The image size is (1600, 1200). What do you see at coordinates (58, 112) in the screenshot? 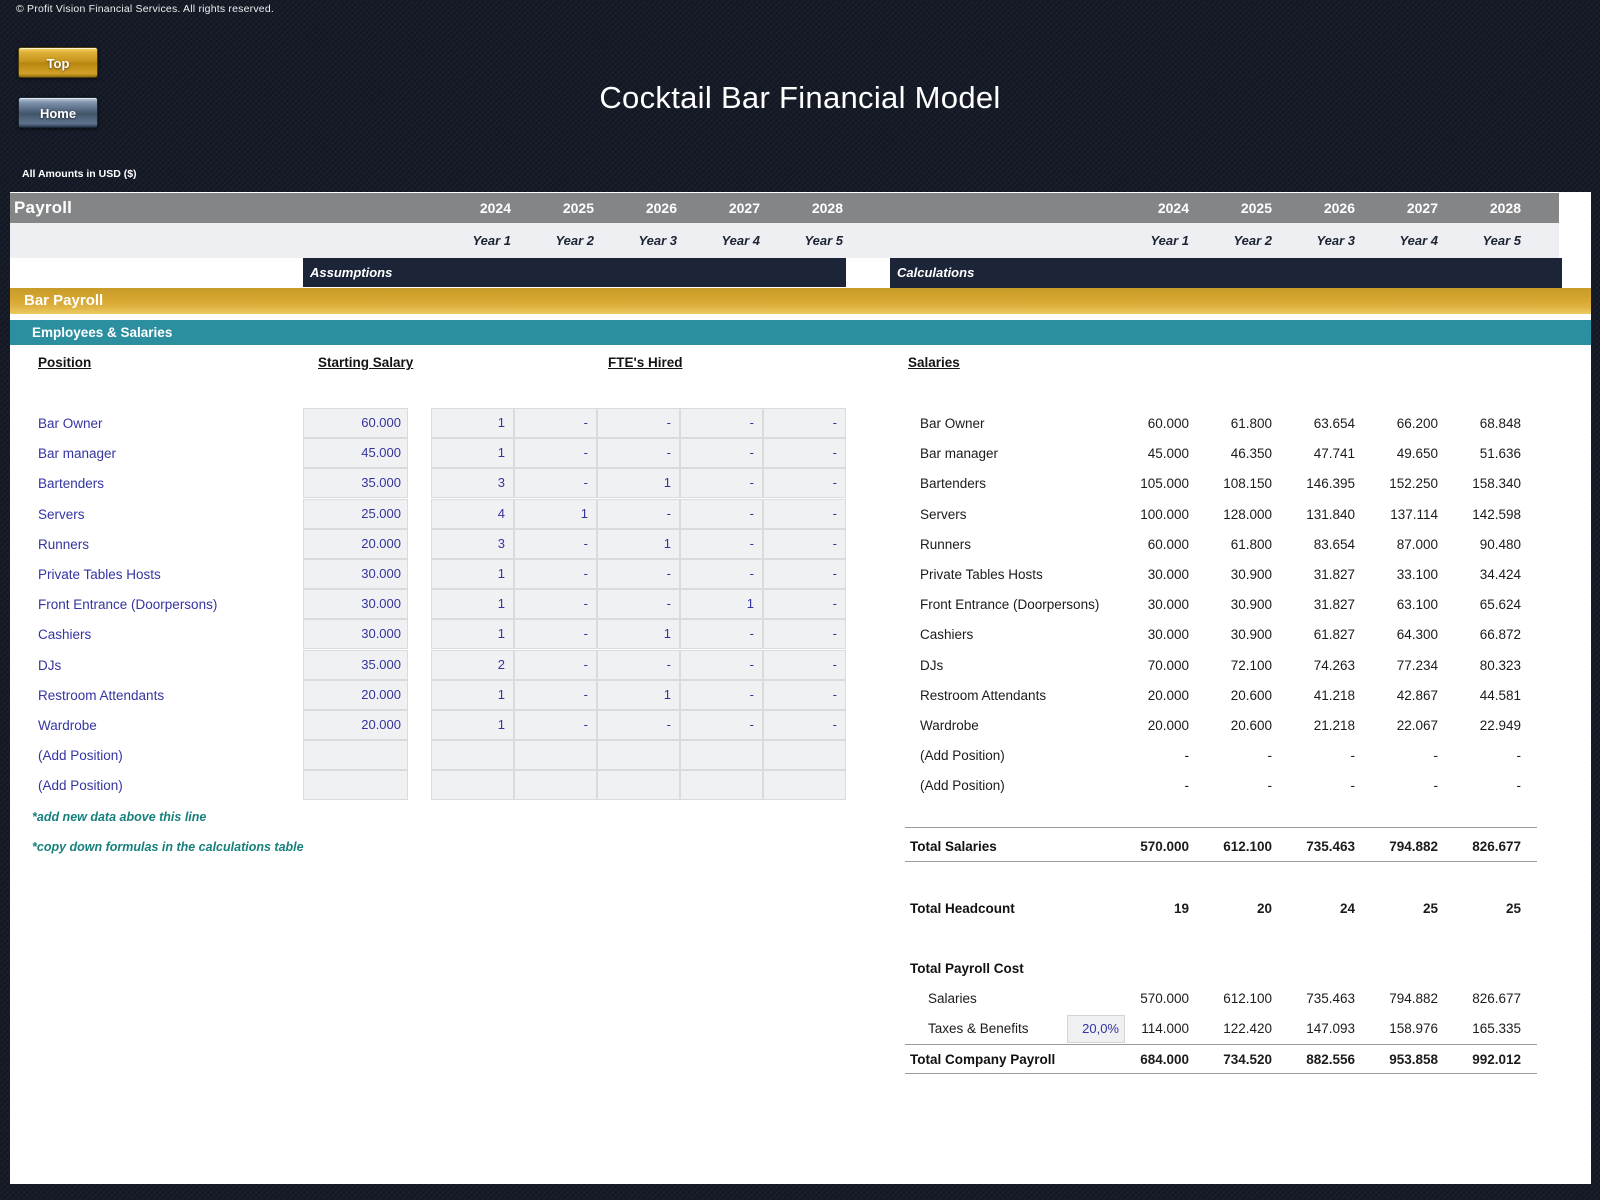
I see `home-button: Home` at bounding box center [58, 112].